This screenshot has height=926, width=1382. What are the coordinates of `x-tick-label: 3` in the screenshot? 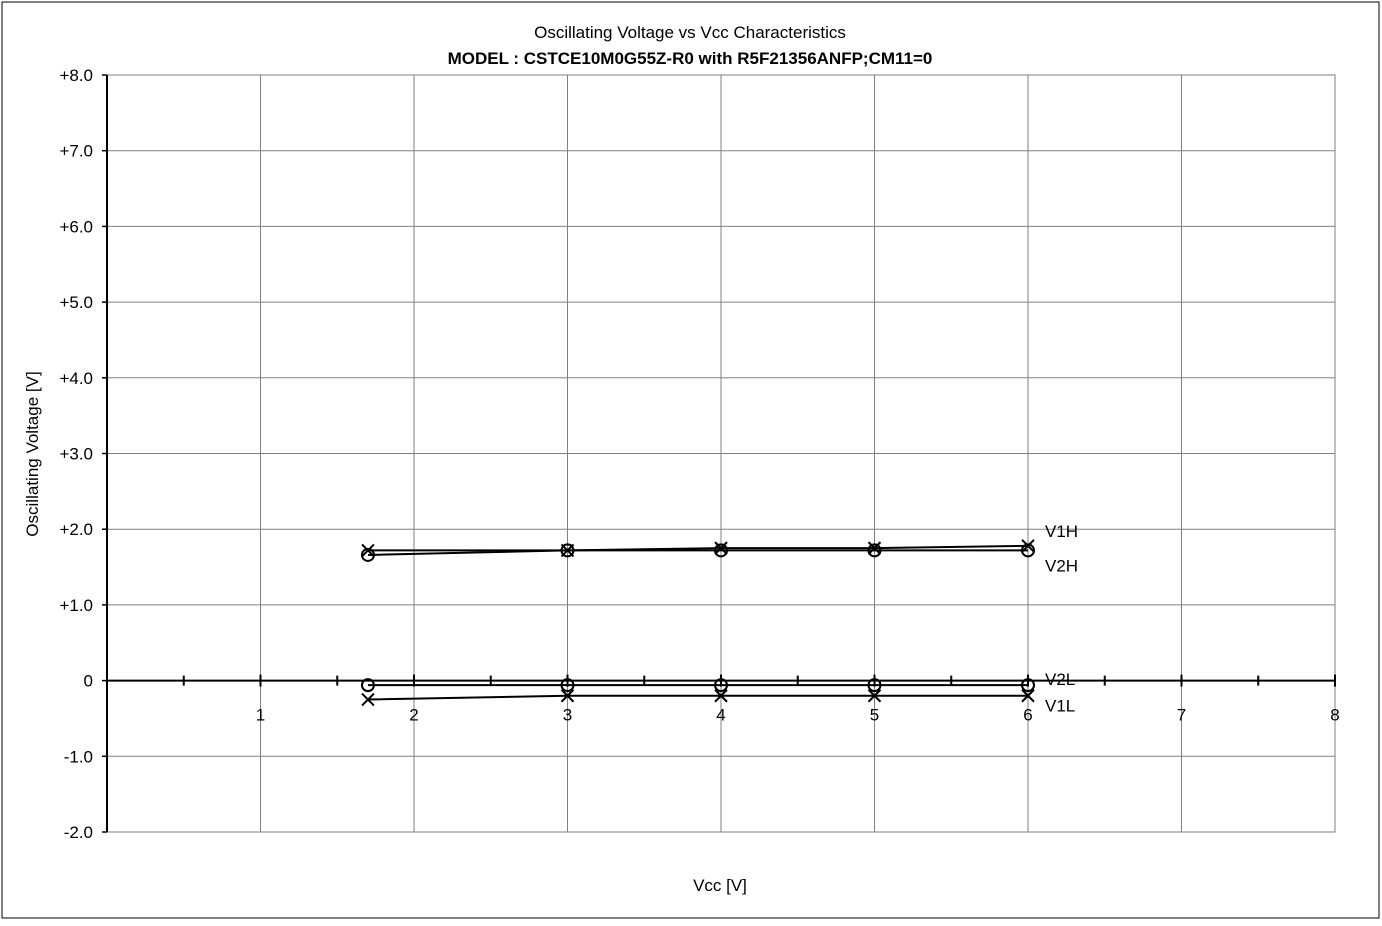 It's located at (567, 715).